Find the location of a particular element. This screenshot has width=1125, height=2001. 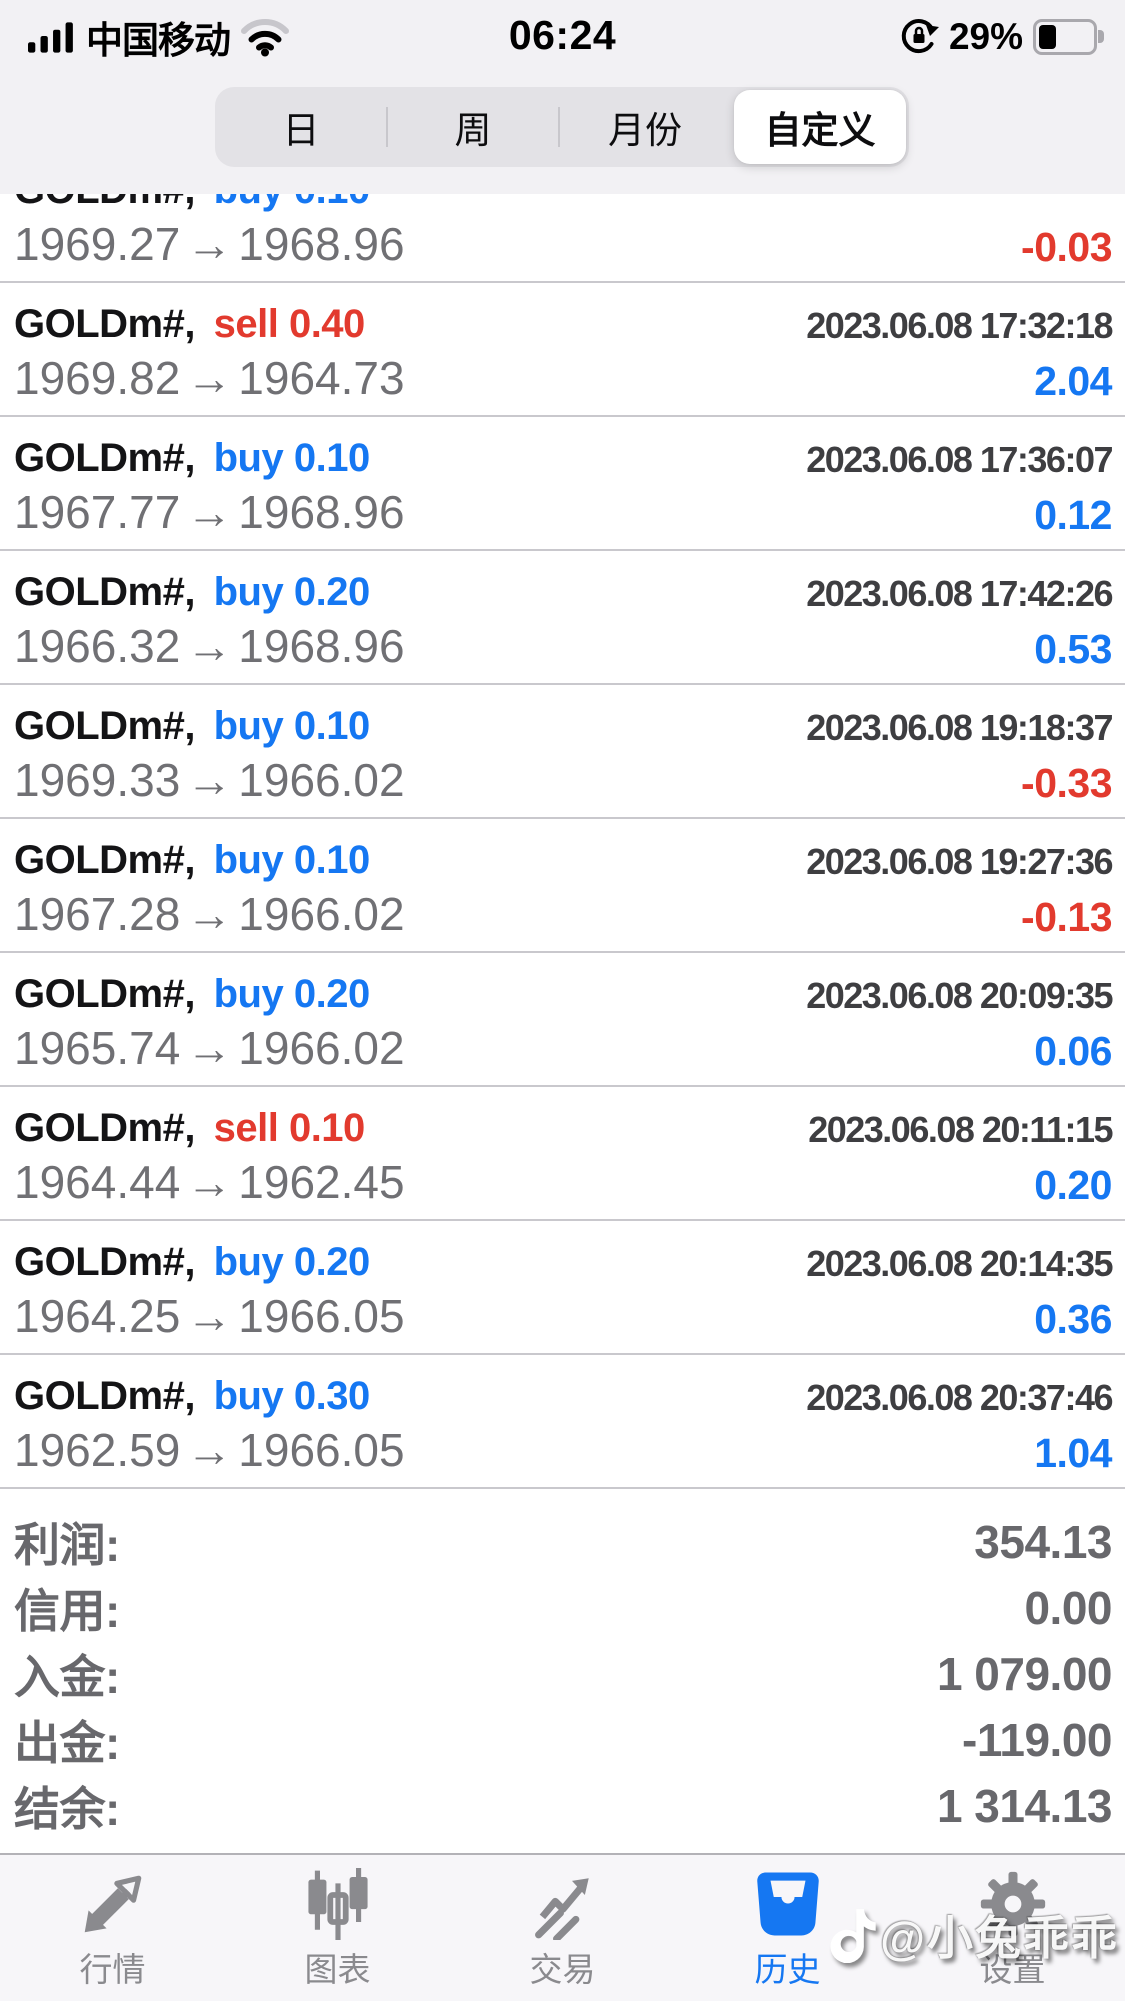

summary-label: 结余: is located at coordinates (67, 1809).